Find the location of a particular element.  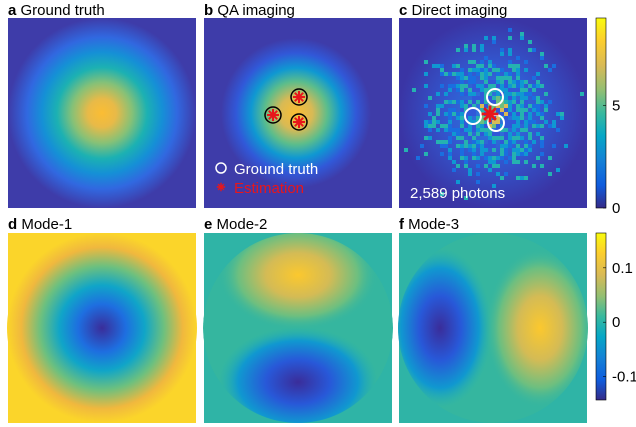

panel-label: f Mode-3 is located at coordinates (429, 224).